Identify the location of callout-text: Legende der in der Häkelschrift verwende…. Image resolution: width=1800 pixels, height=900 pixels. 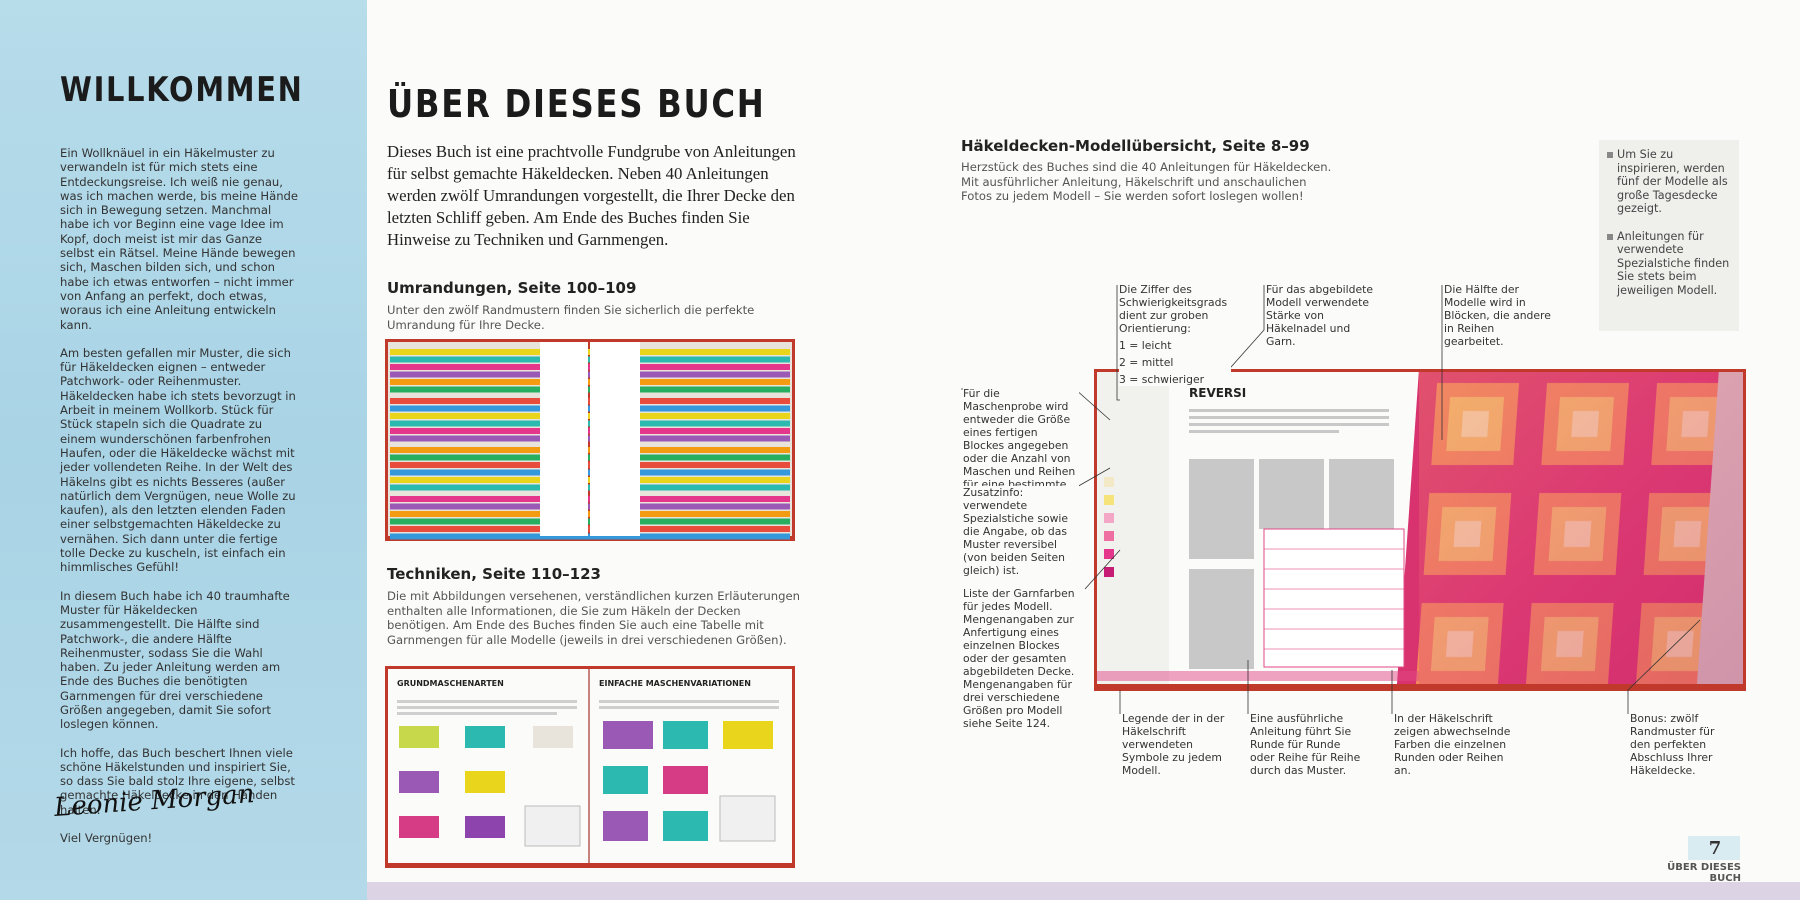
(1173, 744).